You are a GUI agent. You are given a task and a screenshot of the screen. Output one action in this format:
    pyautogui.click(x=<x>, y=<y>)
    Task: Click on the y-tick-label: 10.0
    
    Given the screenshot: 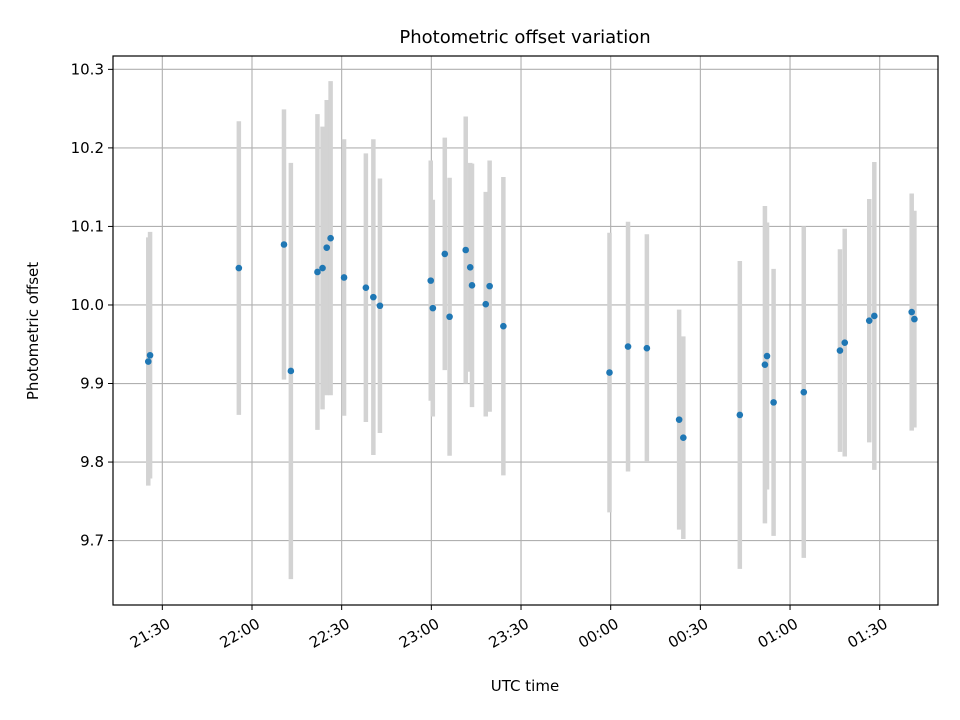 What is the action you would take?
    pyautogui.click(x=87, y=305)
    